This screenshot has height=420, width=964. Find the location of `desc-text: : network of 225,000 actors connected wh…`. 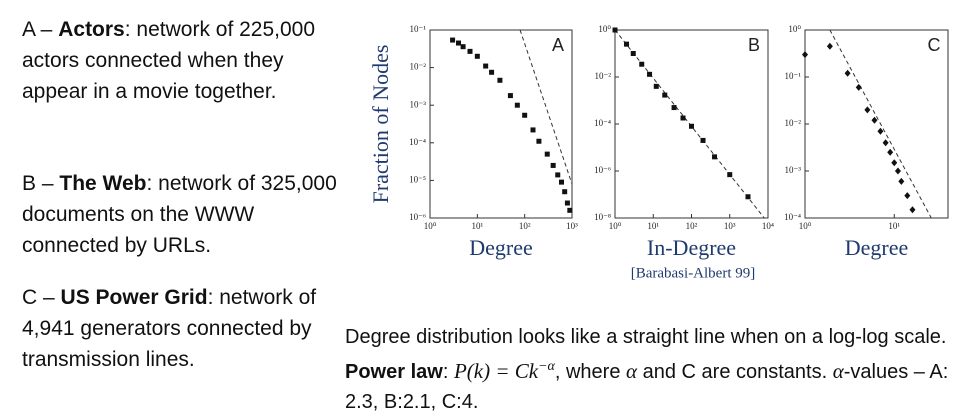

desc-text: : network of 225,000 actors connected wh… is located at coordinates (169, 60).